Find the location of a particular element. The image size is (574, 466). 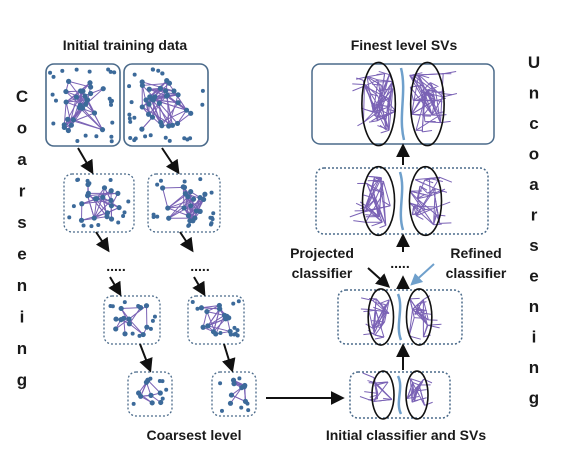

refined-label-line2: classifier is located at coordinates (476, 273).